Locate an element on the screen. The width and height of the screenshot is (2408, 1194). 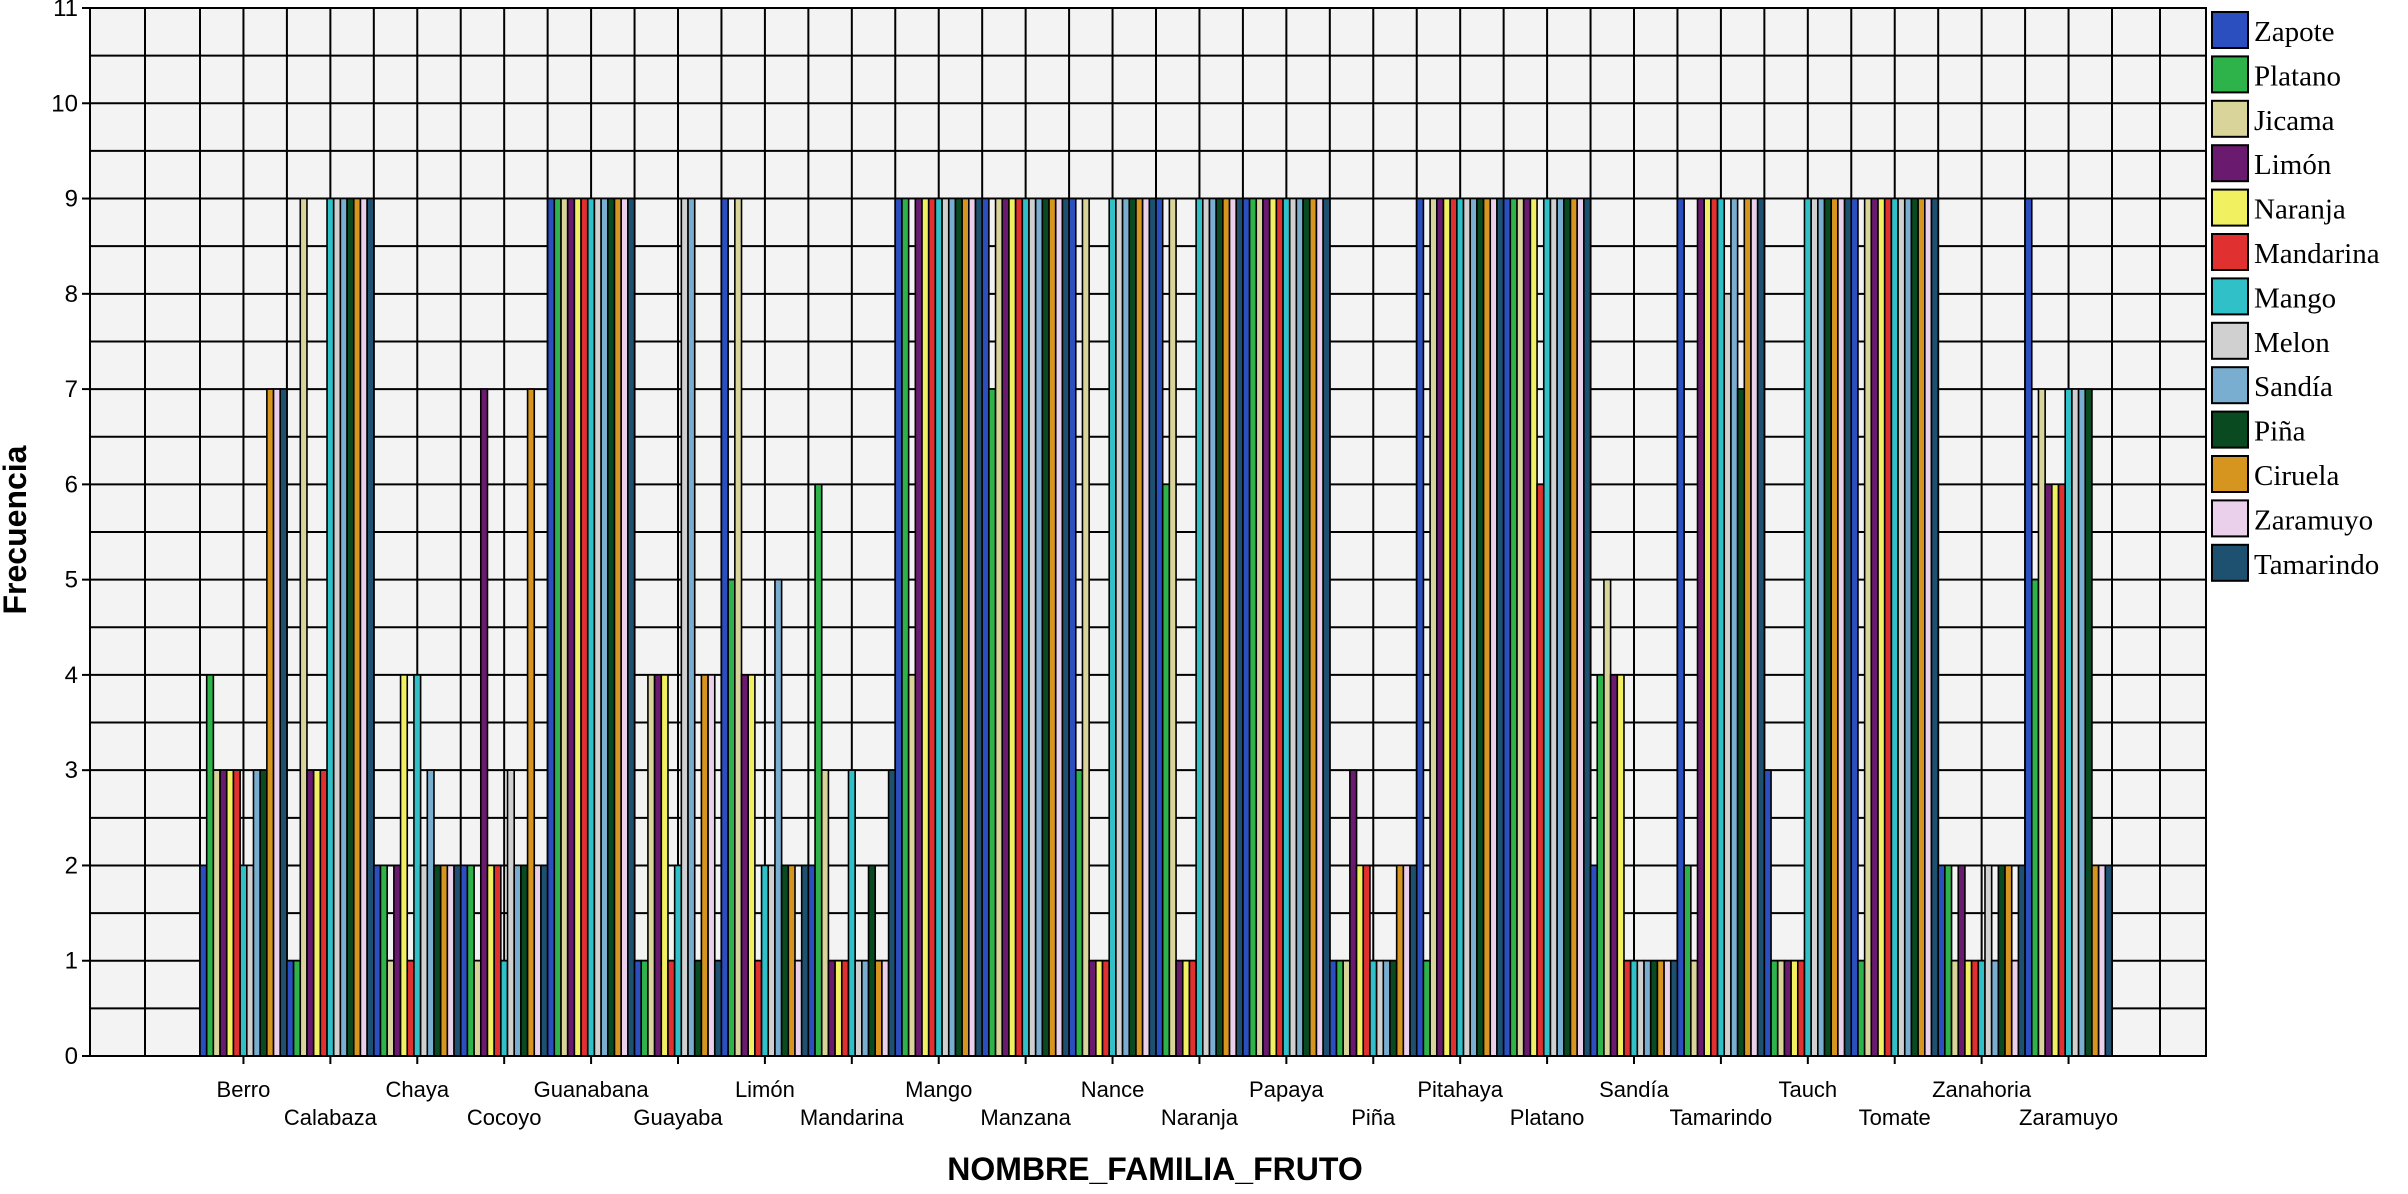
x-category-label: Piña is located at coordinates (1373, 1117).